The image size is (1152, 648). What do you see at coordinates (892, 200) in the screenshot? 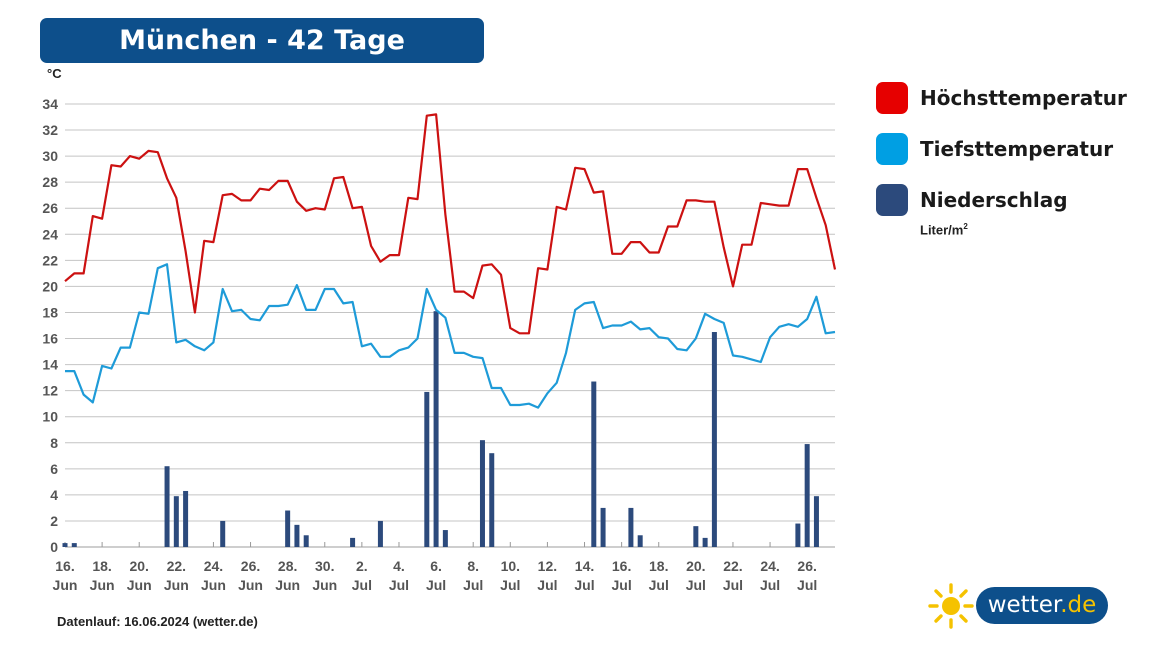
I see `legend-swatch-precipitation` at bounding box center [892, 200].